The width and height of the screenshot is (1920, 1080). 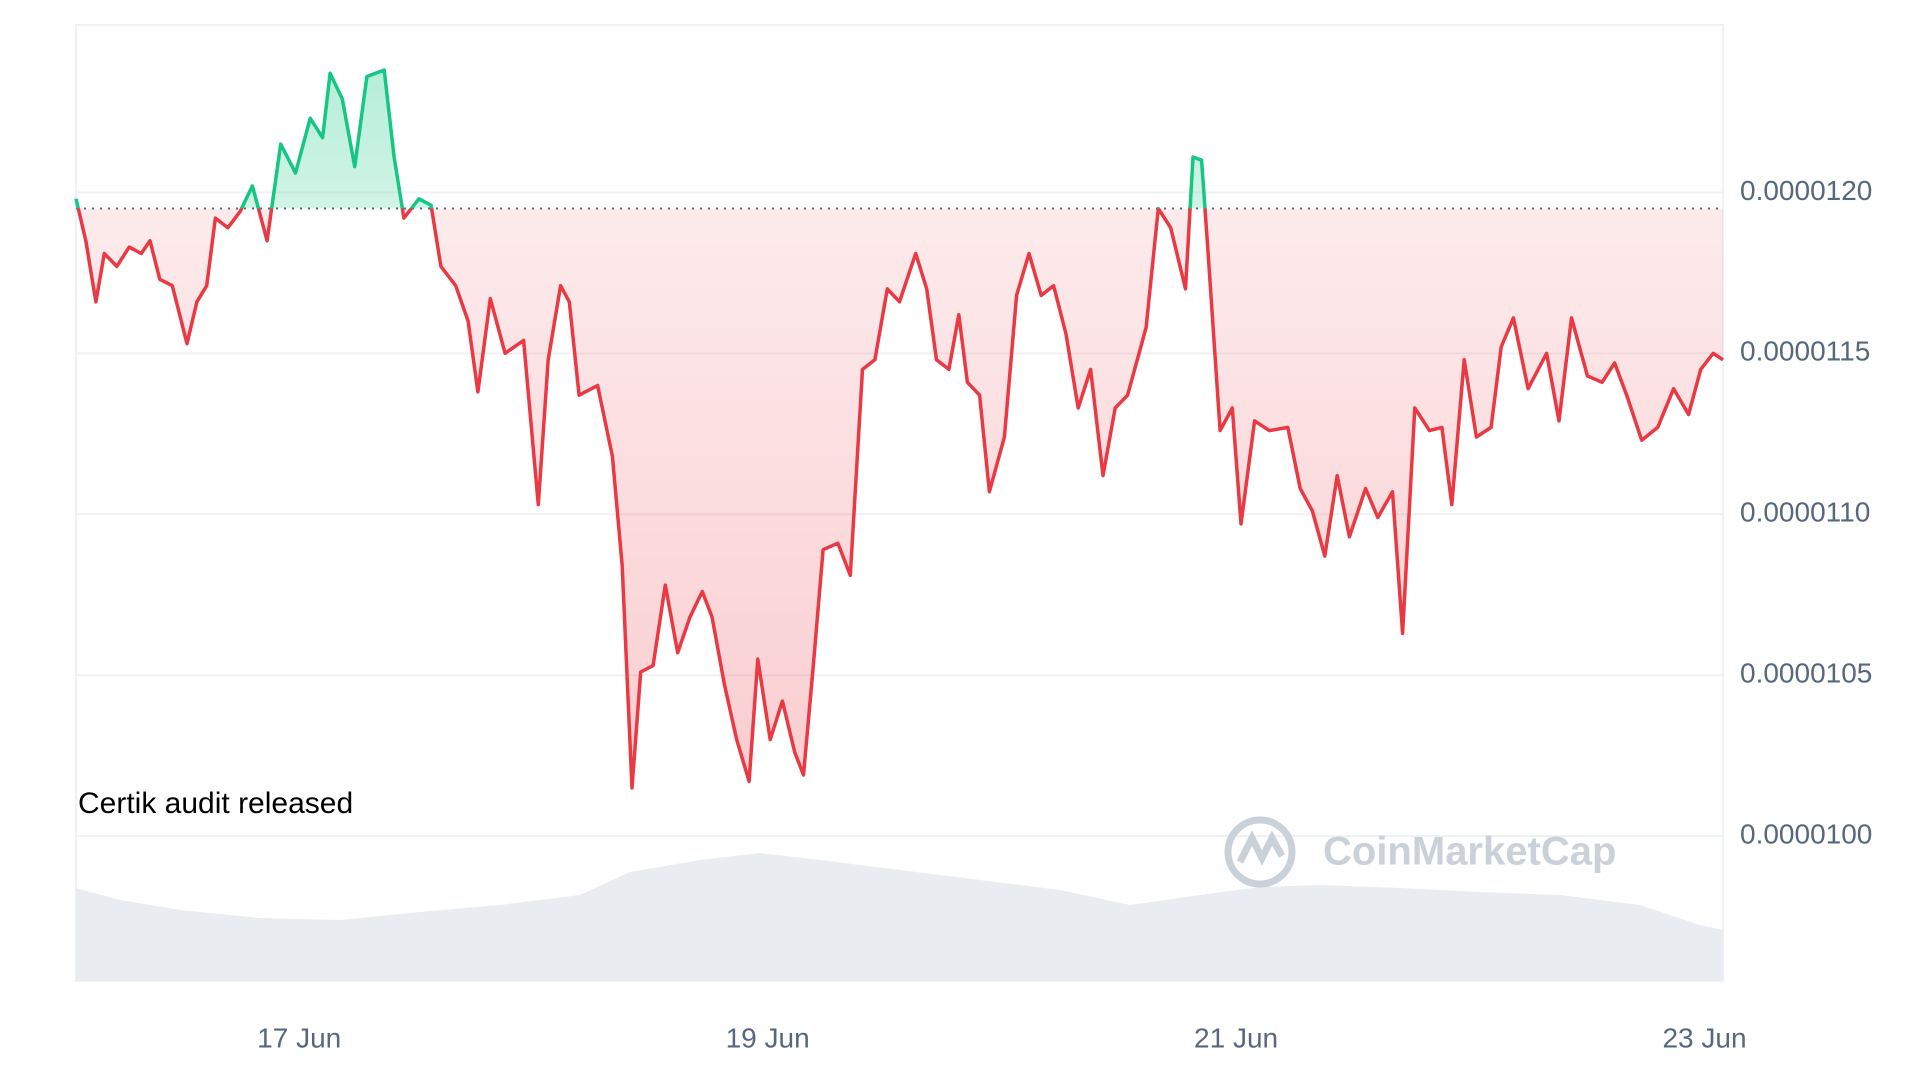 I want to click on y-tick-label: 0.0000120, so click(x=1806, y=190).